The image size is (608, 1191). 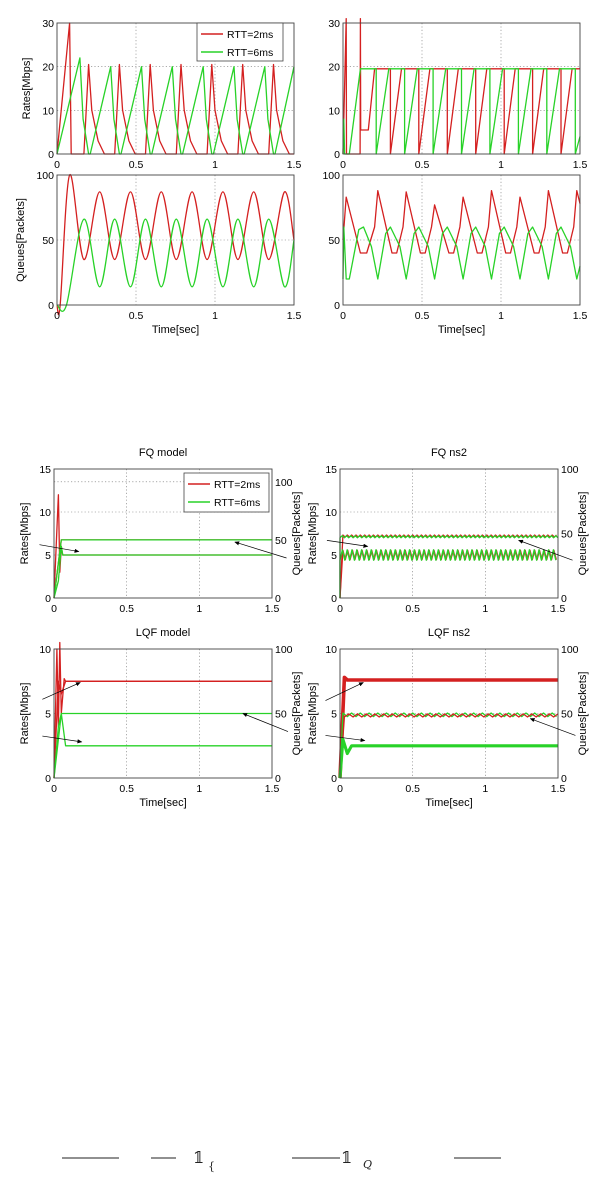 I want to click on y-tick-label: 30, so click(x=334, y=24).